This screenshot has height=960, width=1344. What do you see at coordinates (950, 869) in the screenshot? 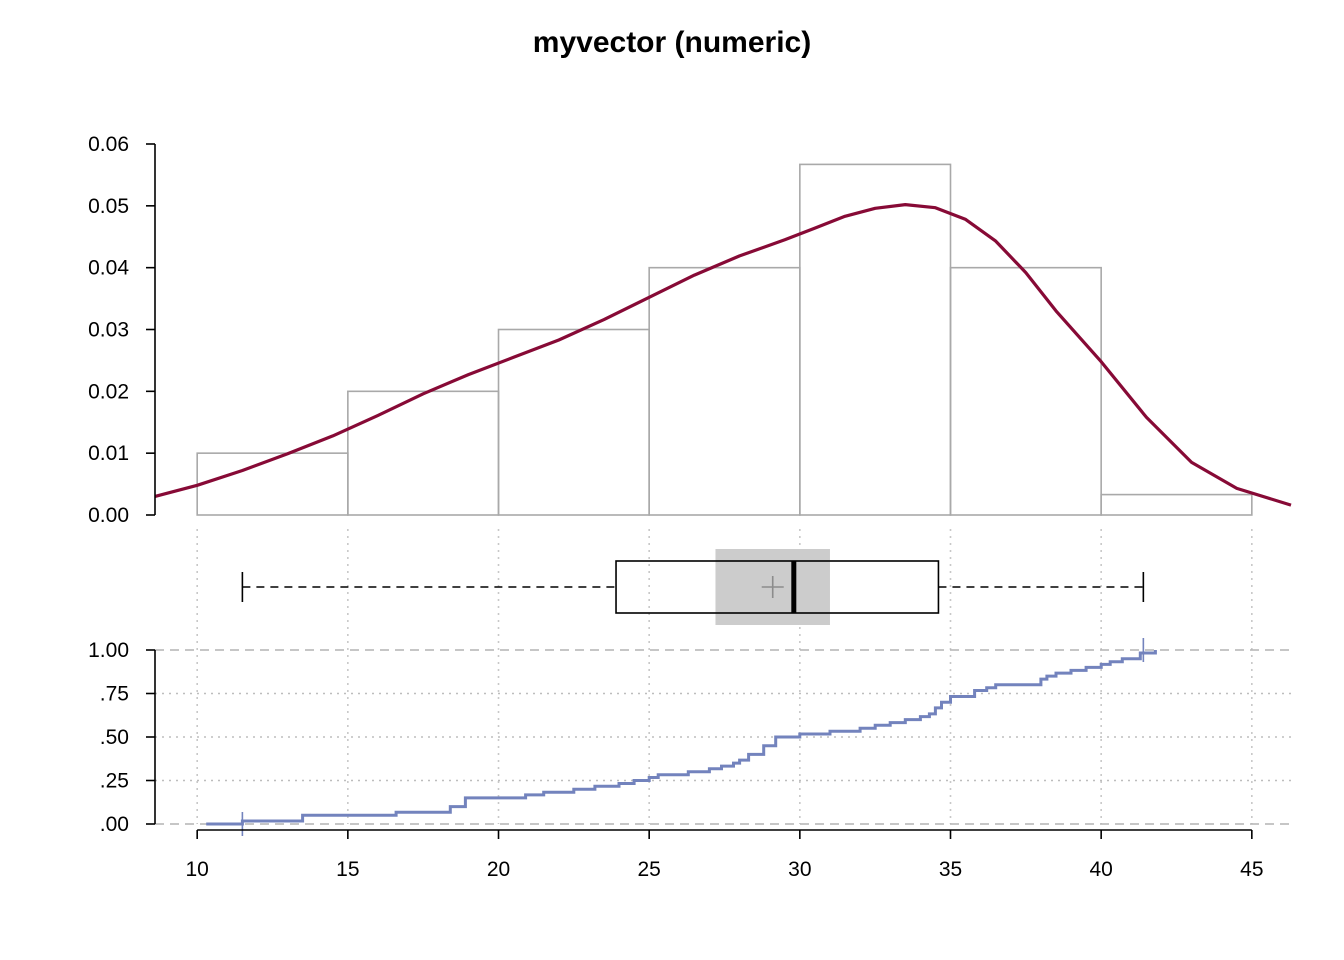
I see `x-tick-label: 35` at bounding box center [950, 869].